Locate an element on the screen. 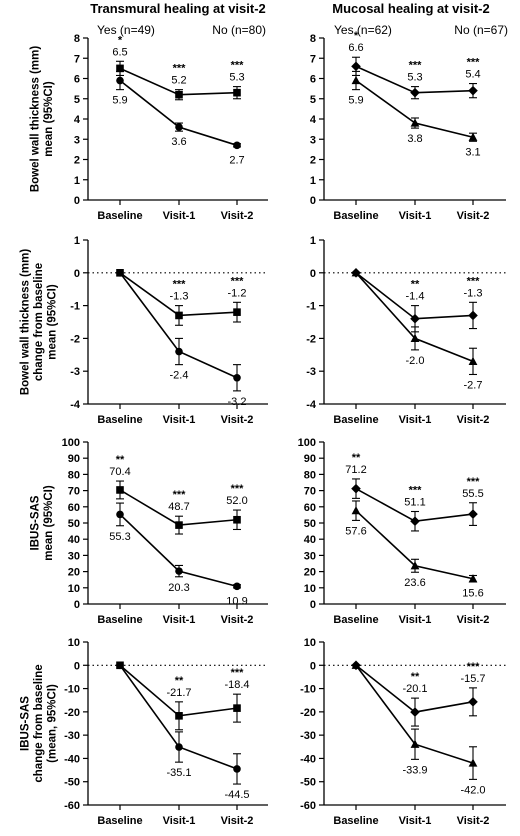 The image size is (520, 836). data-label: 5.2 is located at coordinates (178, 81).